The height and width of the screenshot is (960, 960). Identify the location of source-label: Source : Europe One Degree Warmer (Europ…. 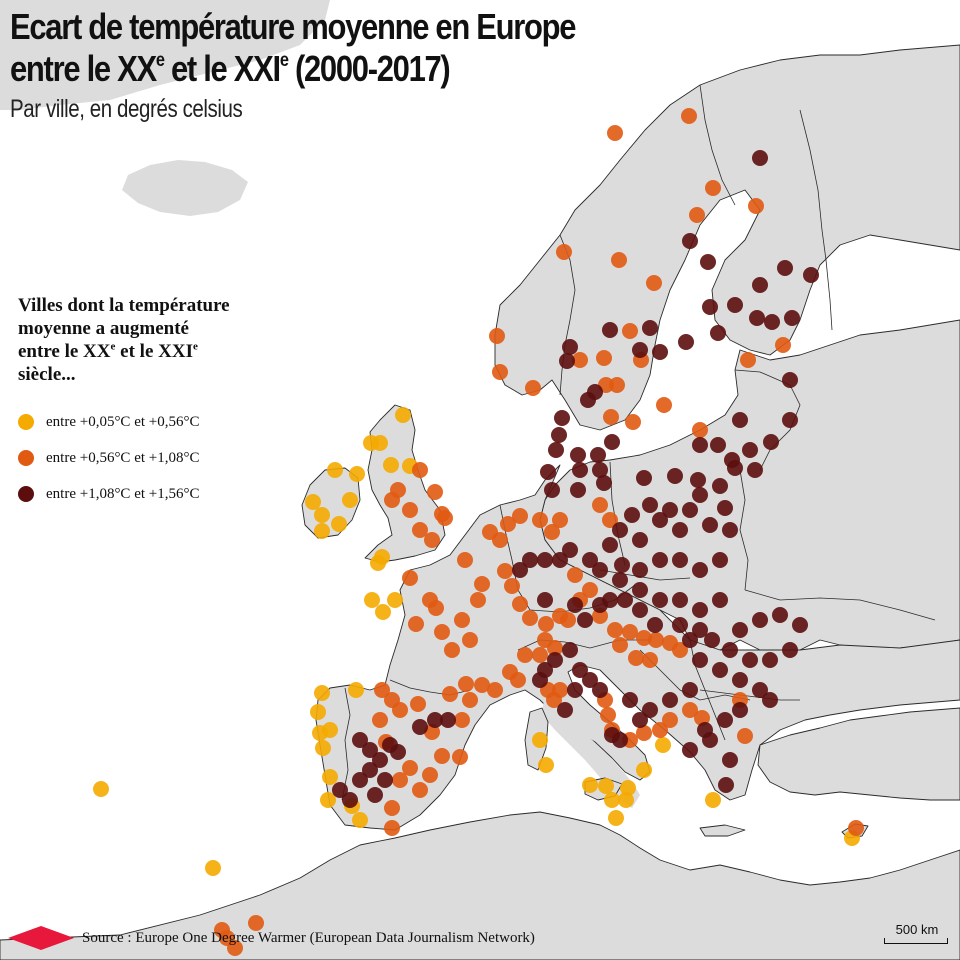
(308, 937).